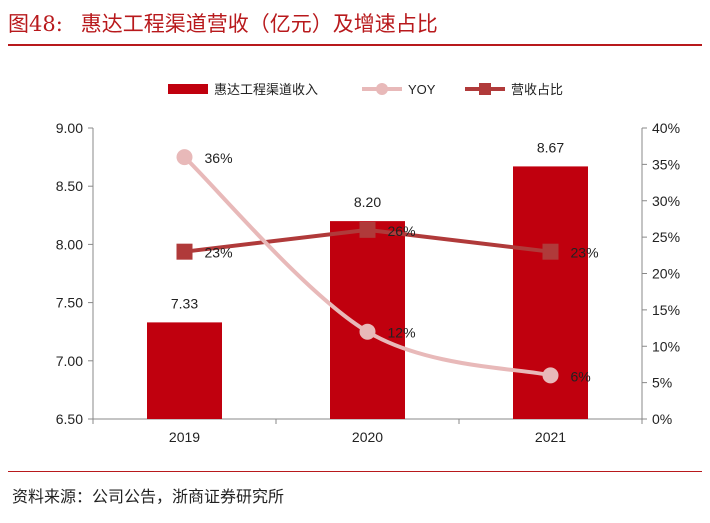  I want to click on legend-revenue-label: 惠达工程渠道收入, so click(266, 89).